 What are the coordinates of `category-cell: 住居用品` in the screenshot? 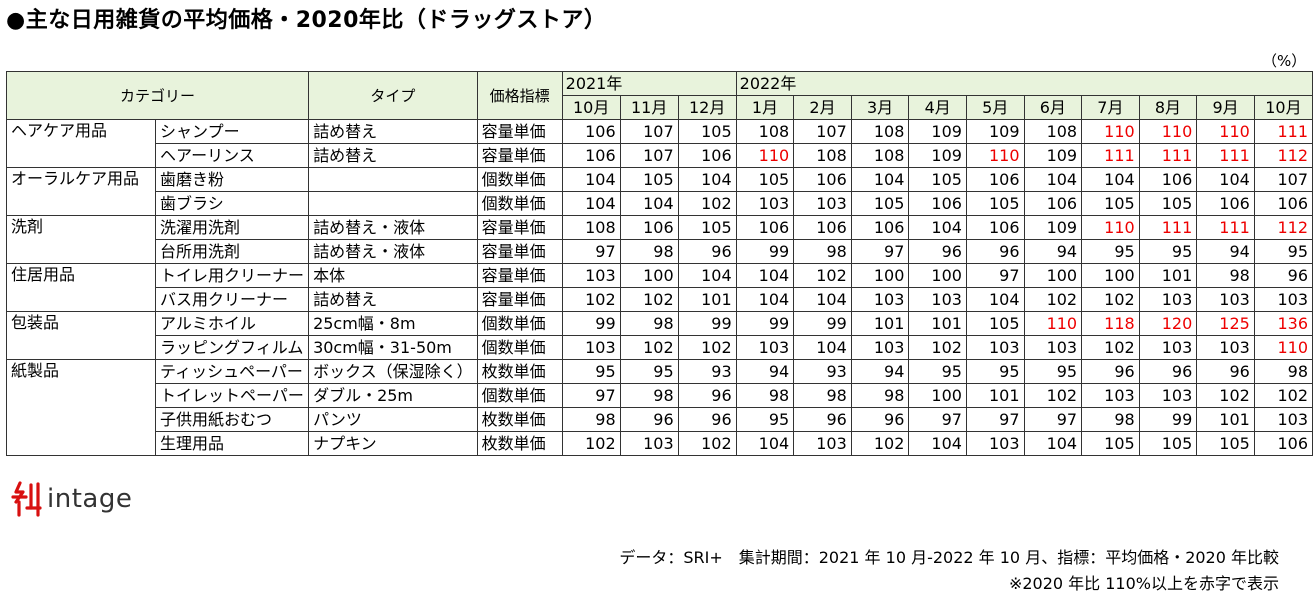 It's located at (81, 287).